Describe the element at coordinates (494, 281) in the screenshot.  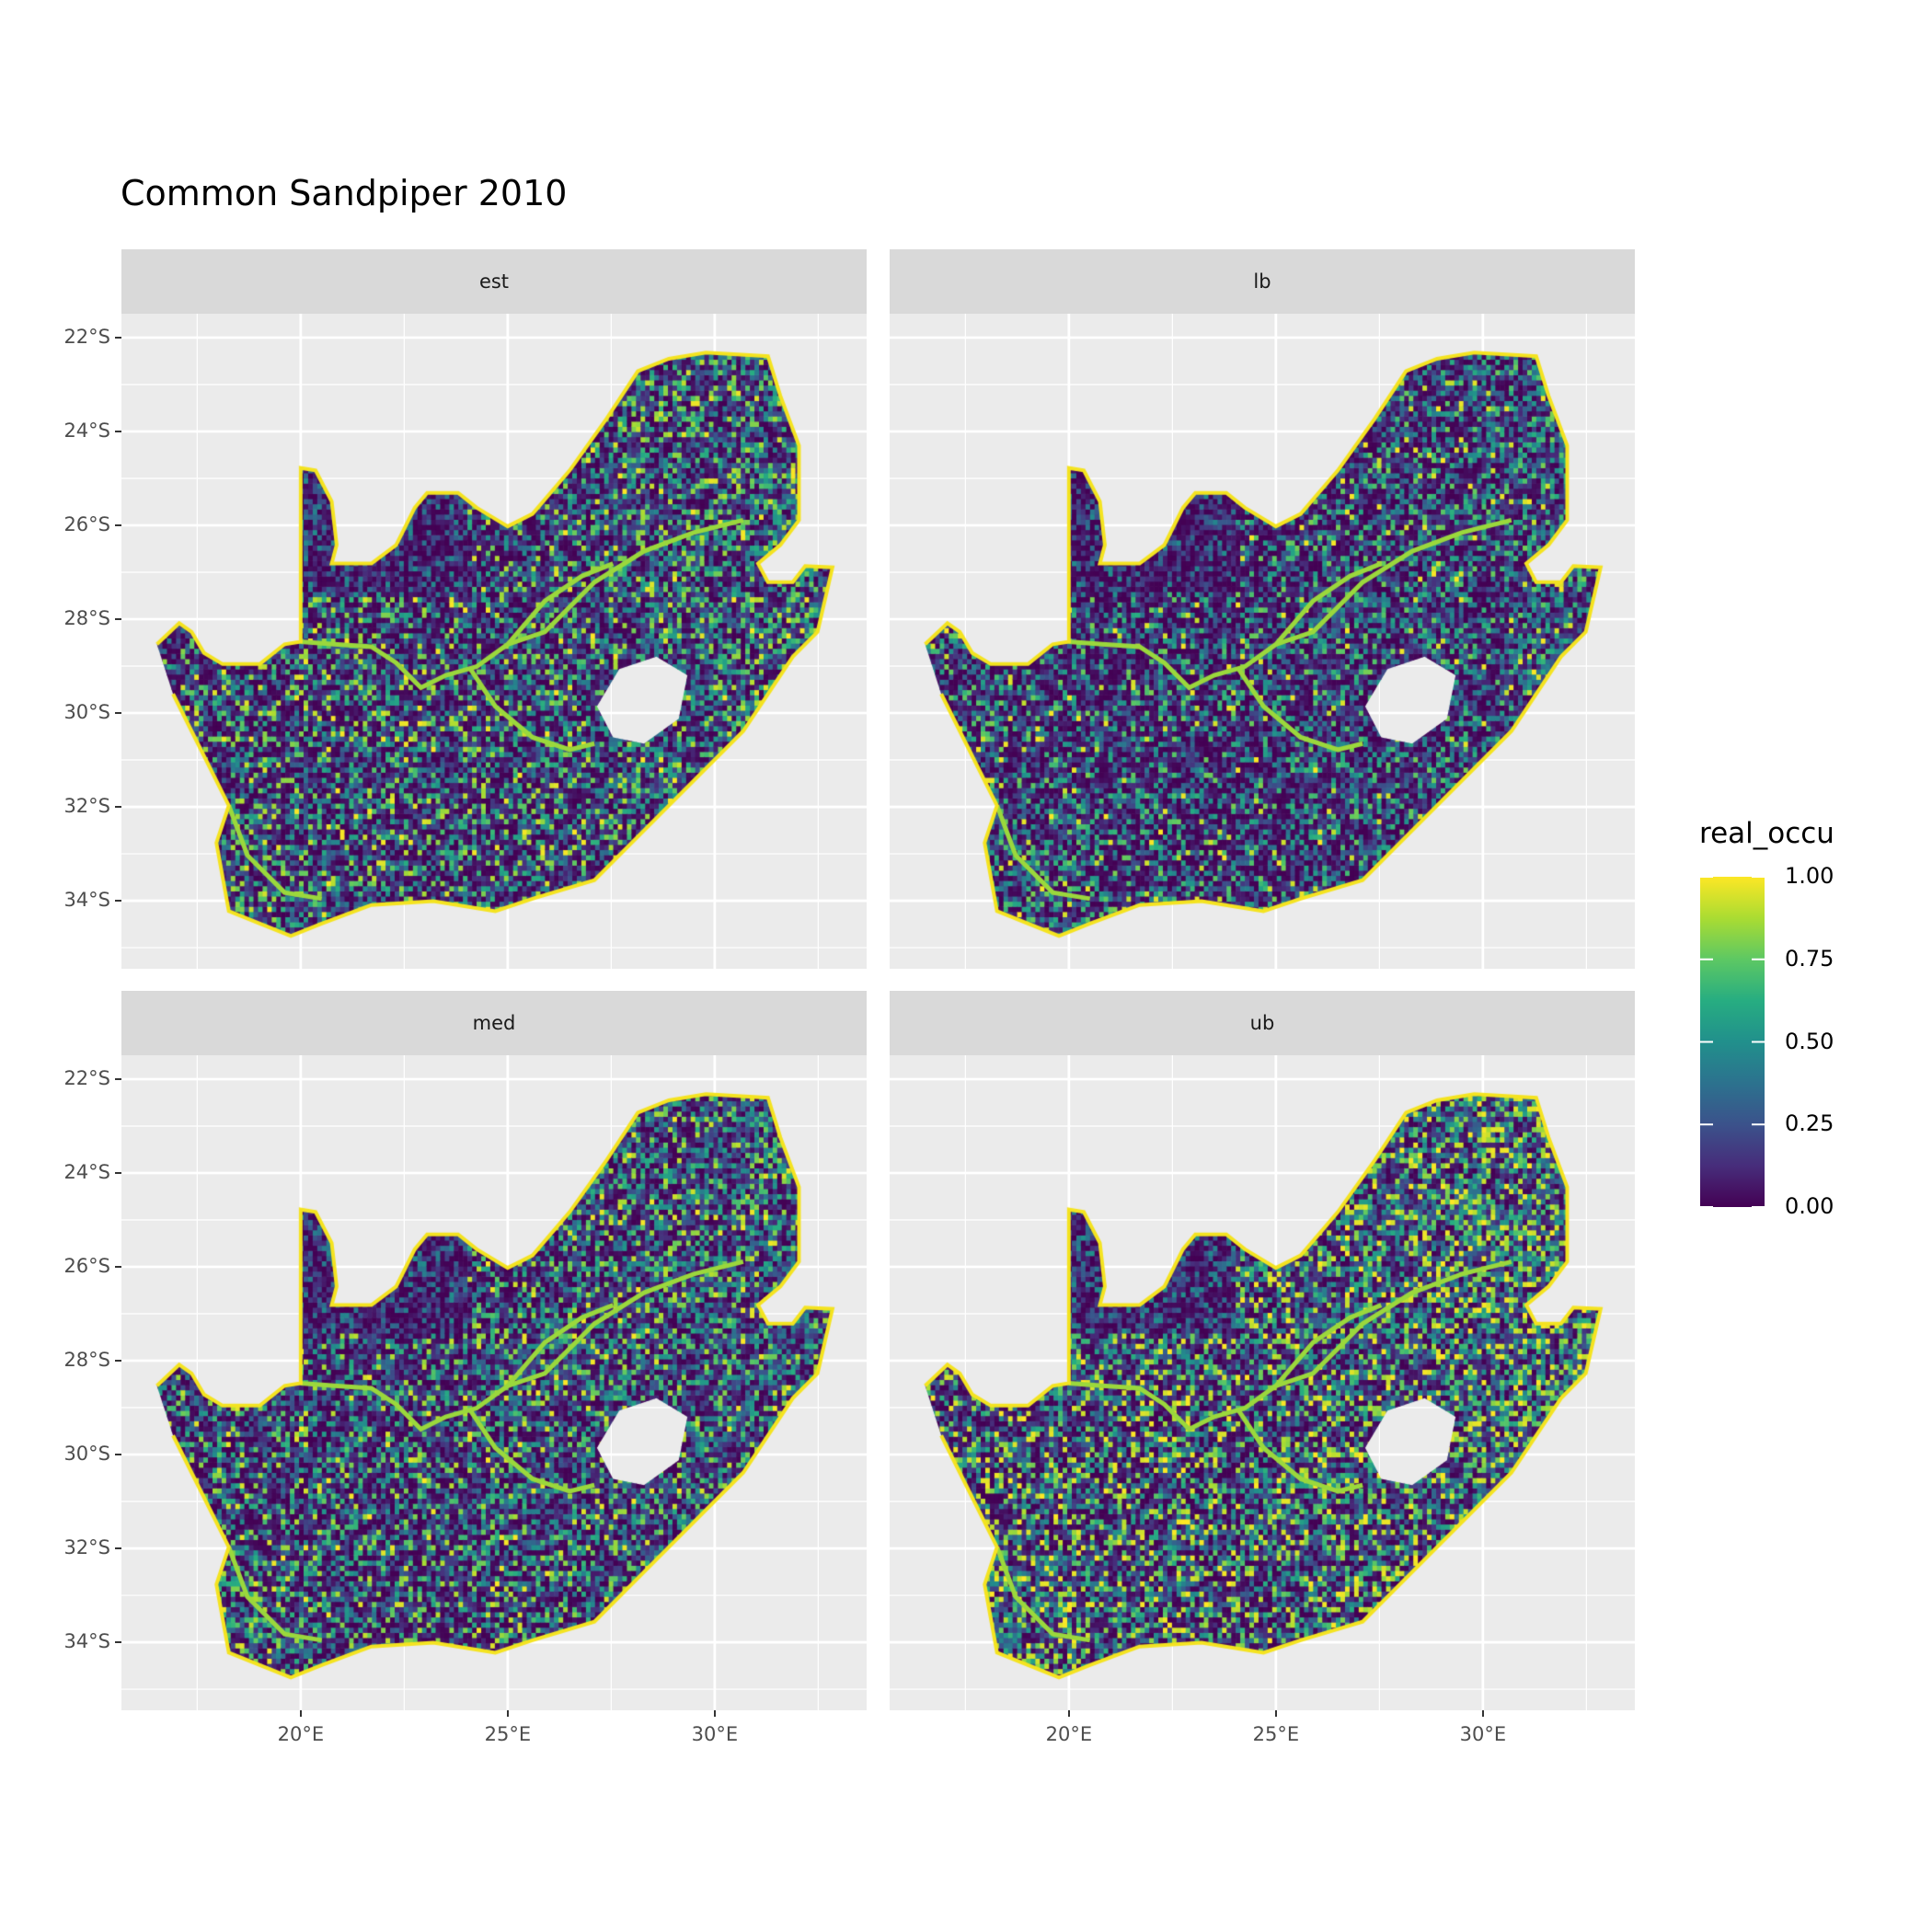
I see `facet-strip-est: est` at that location.